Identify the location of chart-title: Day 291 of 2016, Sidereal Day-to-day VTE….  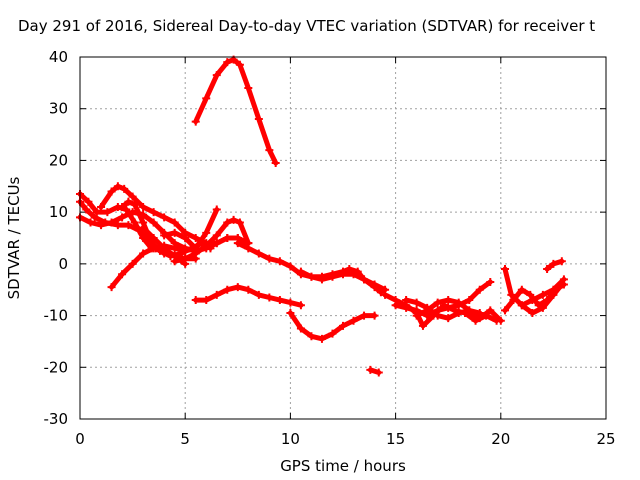
(306, 26).